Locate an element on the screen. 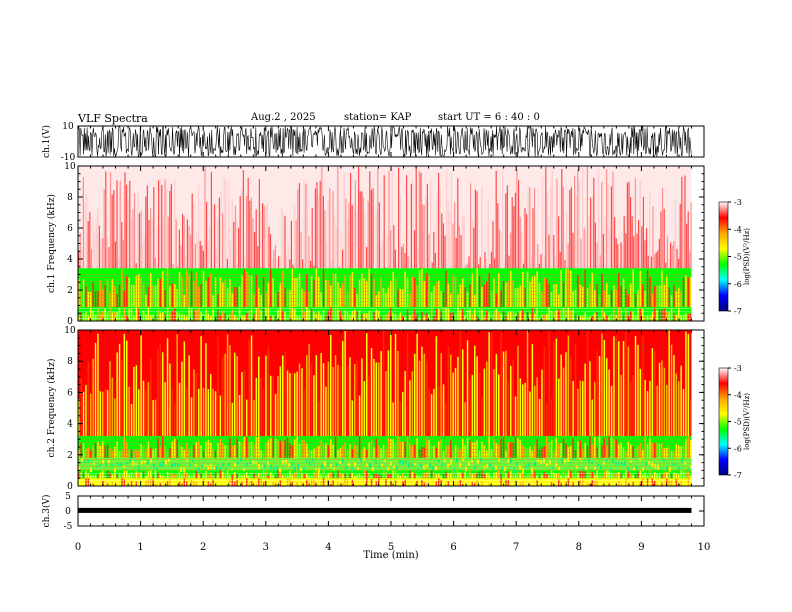 This screenshot has width=792, height=612. s2-band is located at coordinates (385, 482).